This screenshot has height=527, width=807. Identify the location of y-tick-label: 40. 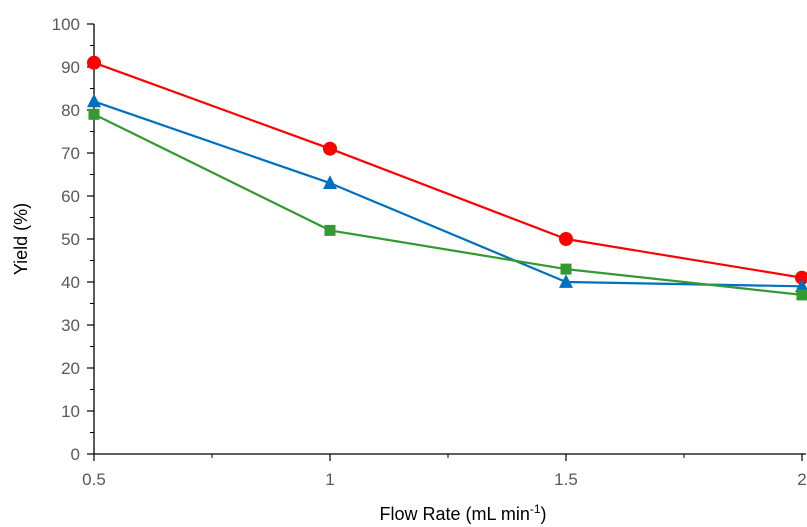
(70, 282).